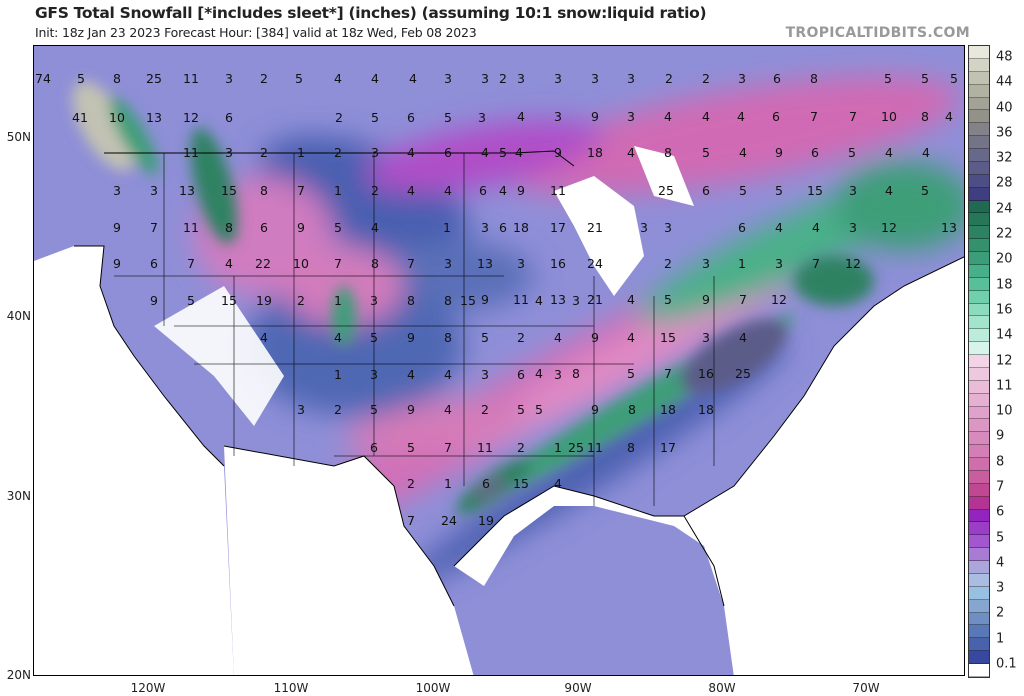  What do you see at coordinates (578, 688) in the screenshot?
I see `lon-label-90w: 90W` at bounding box center [578, 688].